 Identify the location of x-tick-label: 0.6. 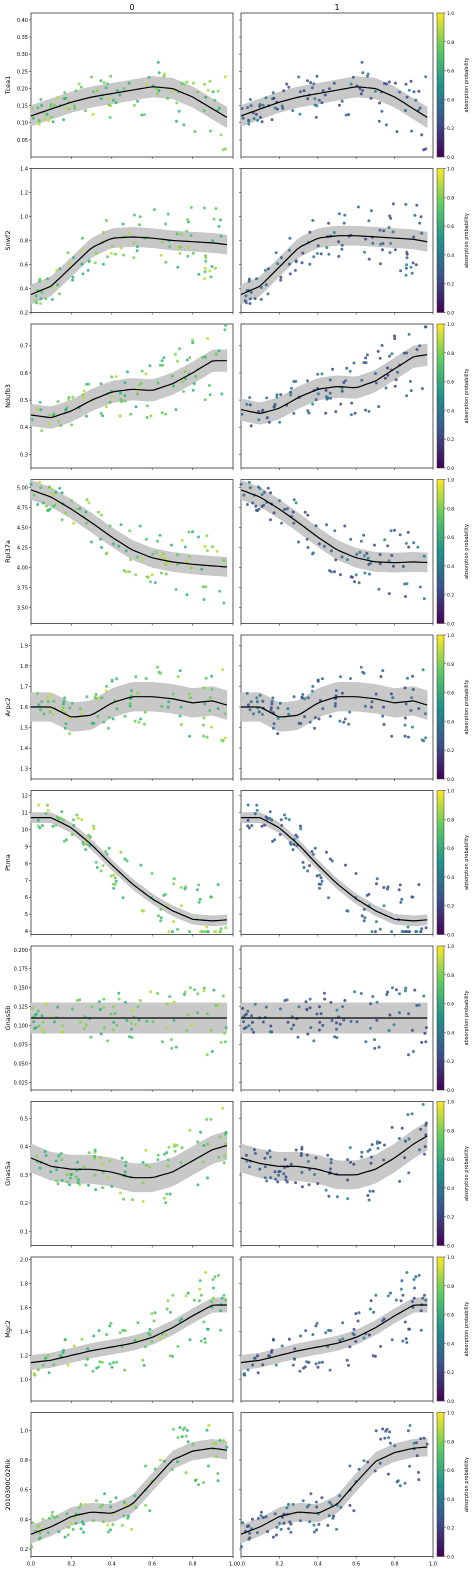
(152, 1565).